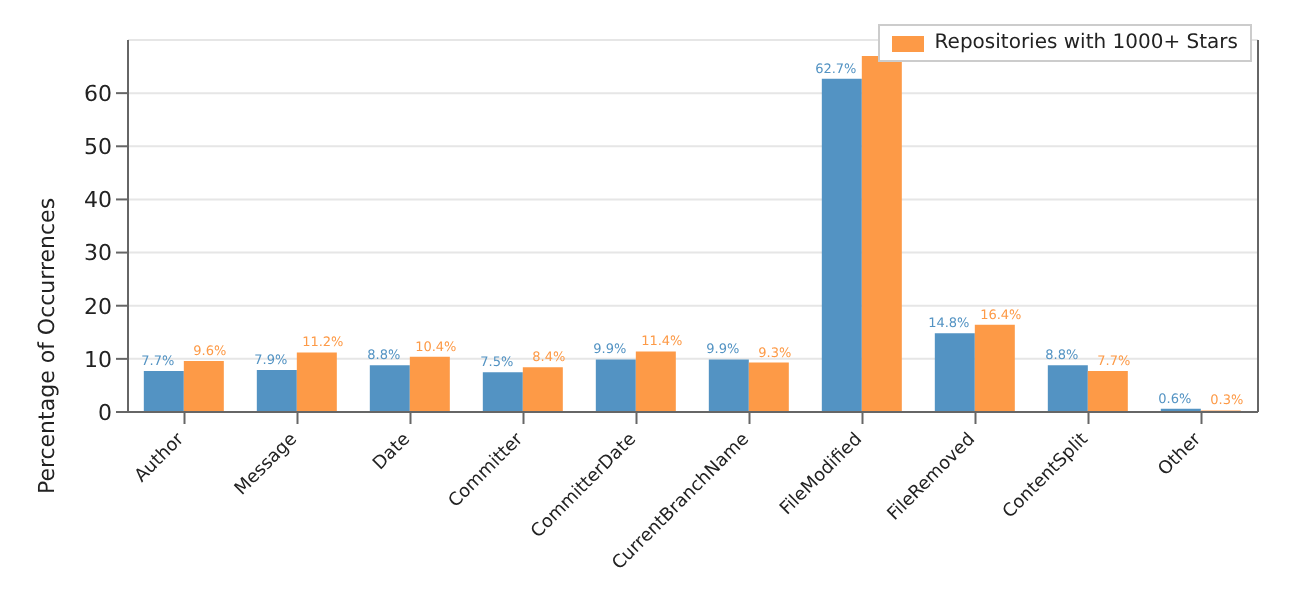 The image size is (1300, 600). What do you see at coordinates (98, 147) in the screenshot?
I see `y-tick-label: 50` at bounding box center [98, 147].